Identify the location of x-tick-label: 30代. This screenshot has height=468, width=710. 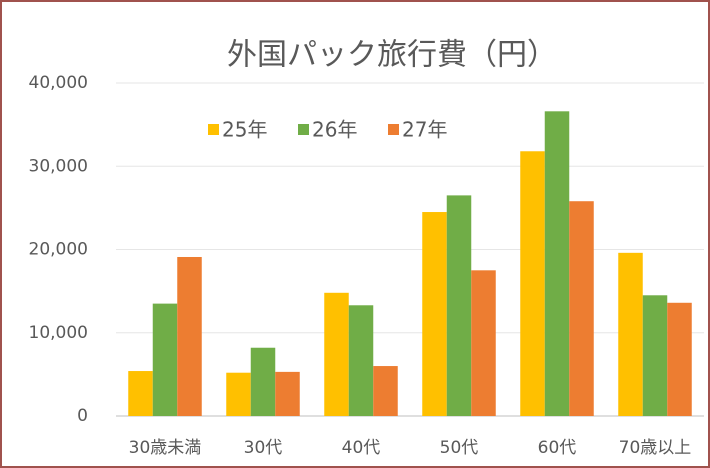
(263, 448).